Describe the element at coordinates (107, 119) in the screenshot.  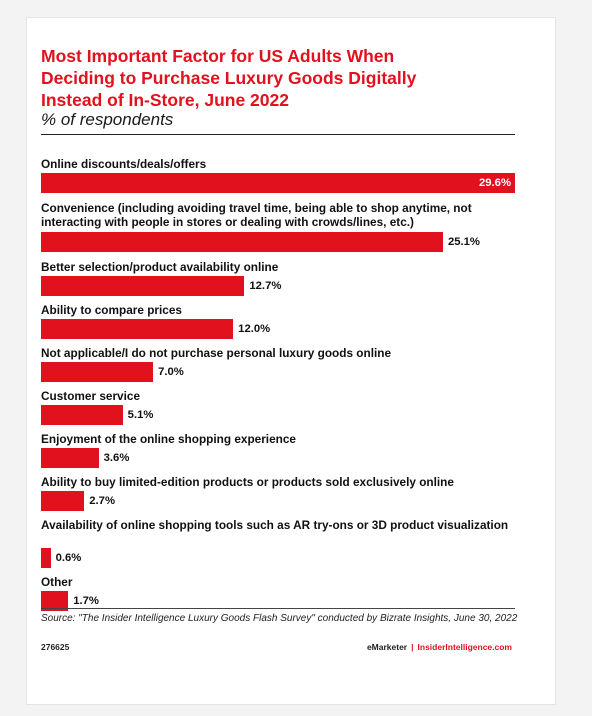
I see `chart-subtitle: % of respondents` at that location.